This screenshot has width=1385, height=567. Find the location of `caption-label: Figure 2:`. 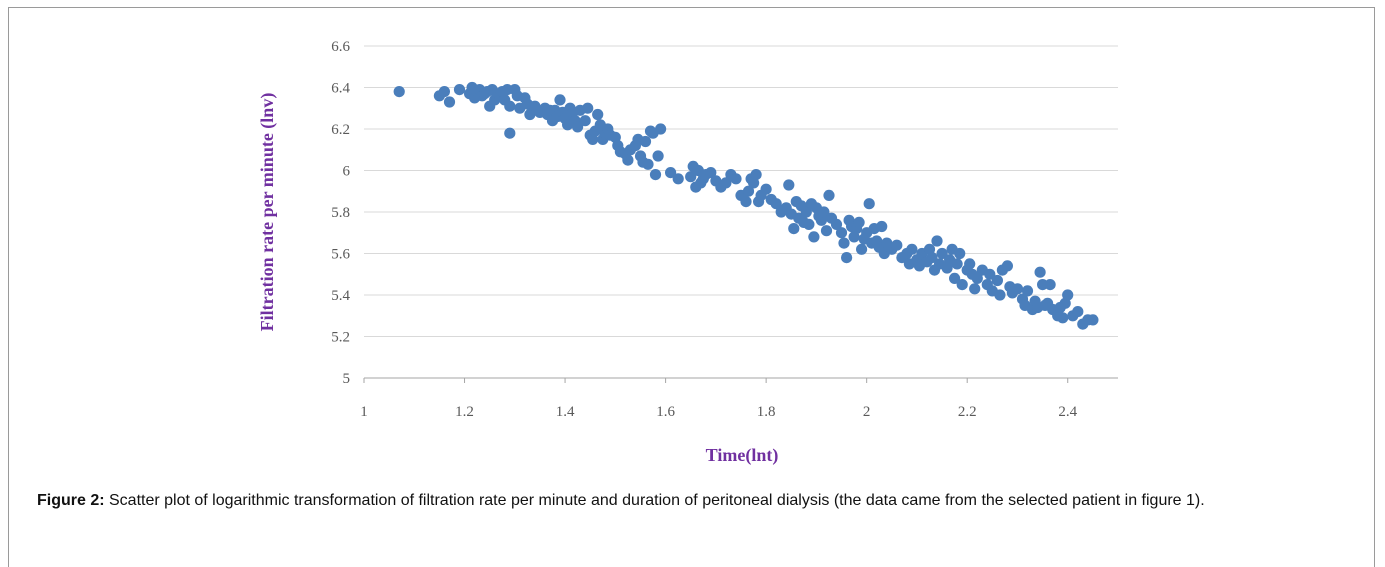

caption-label: Figure 2: is located at coordinates (71, 500).